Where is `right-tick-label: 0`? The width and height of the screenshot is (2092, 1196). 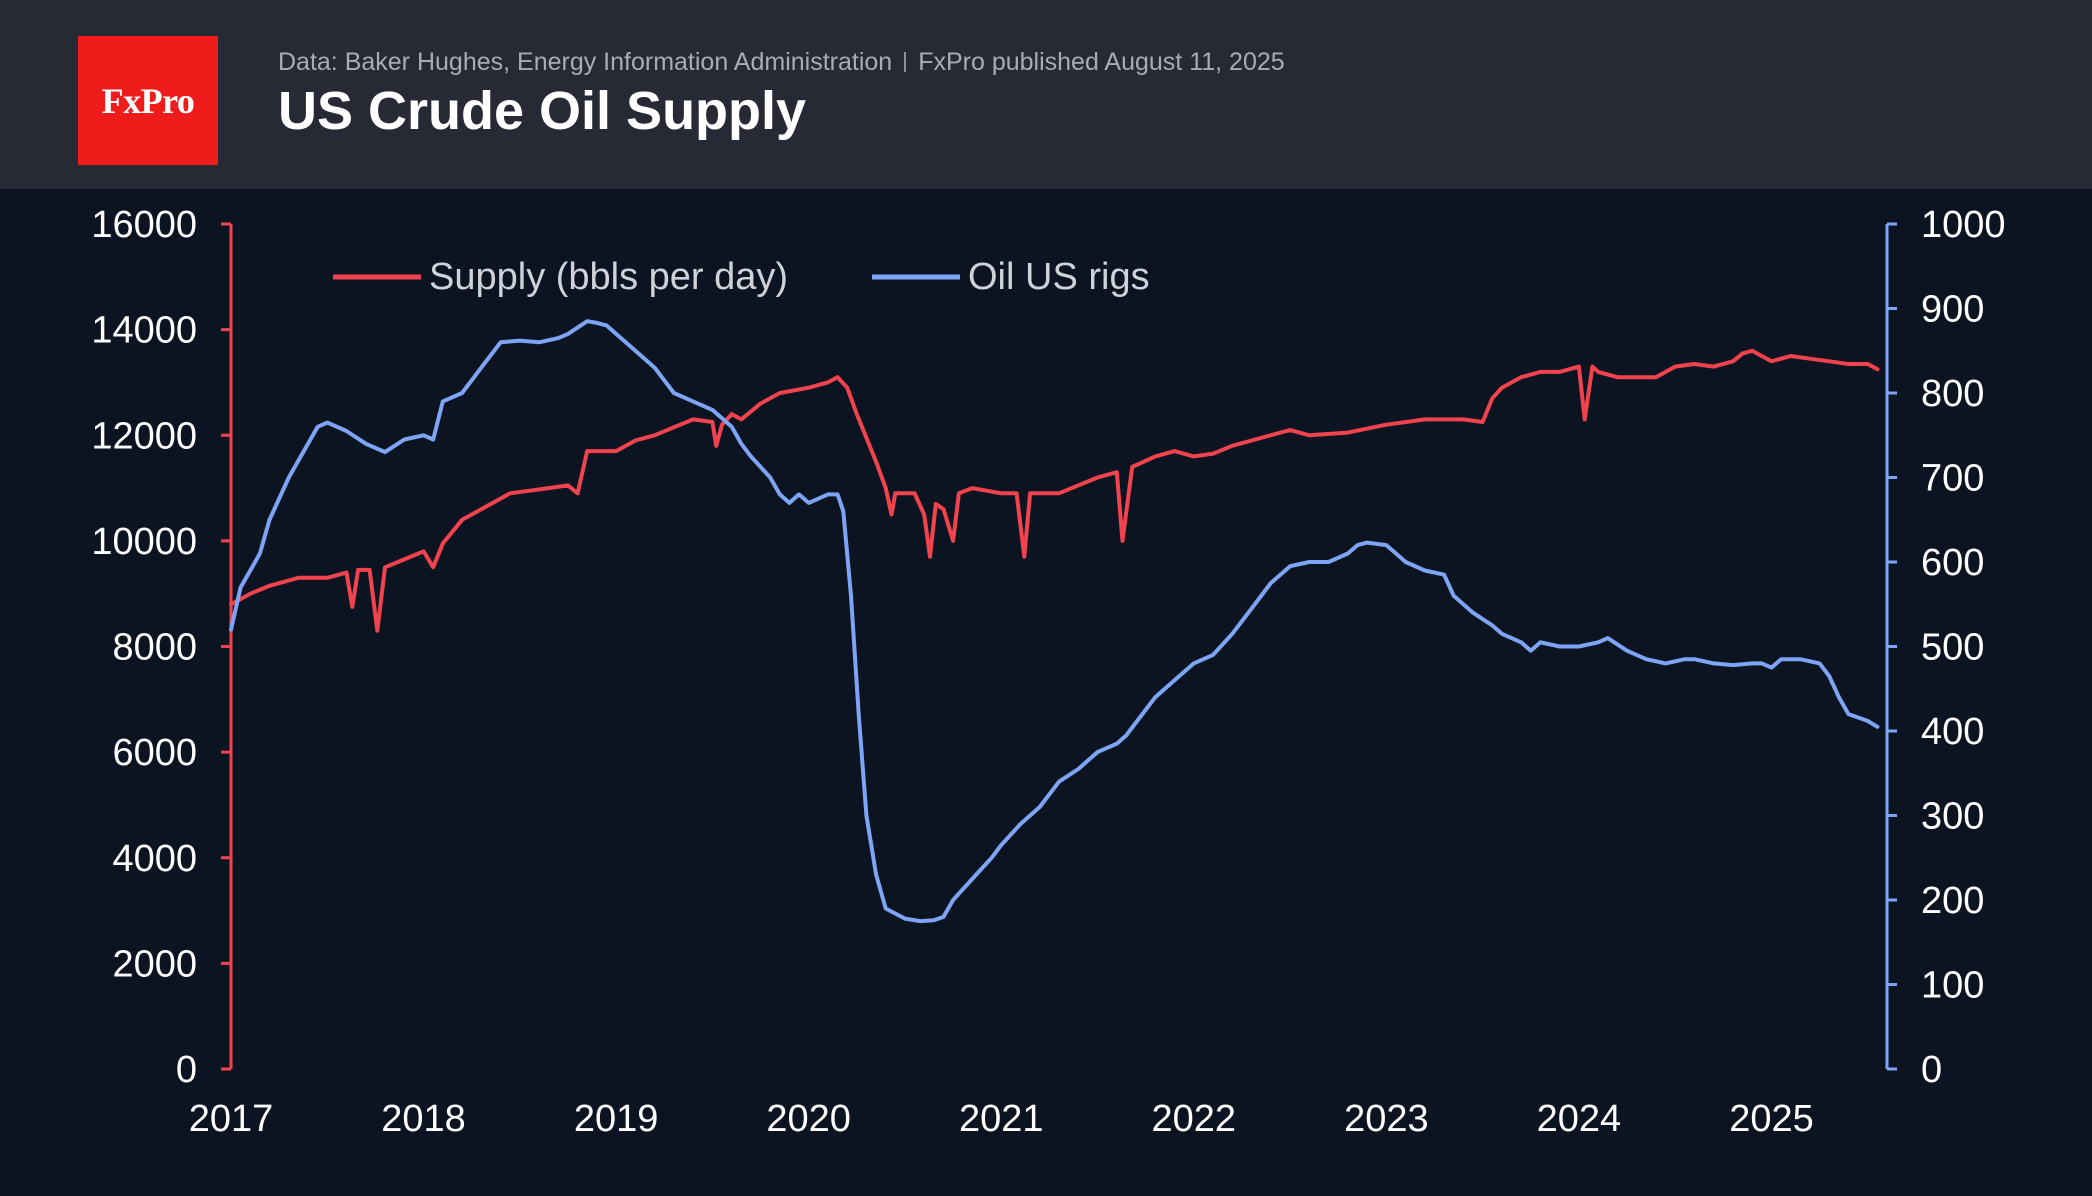 right-tick-label: 0 is located at coordinates (1931, 1070).